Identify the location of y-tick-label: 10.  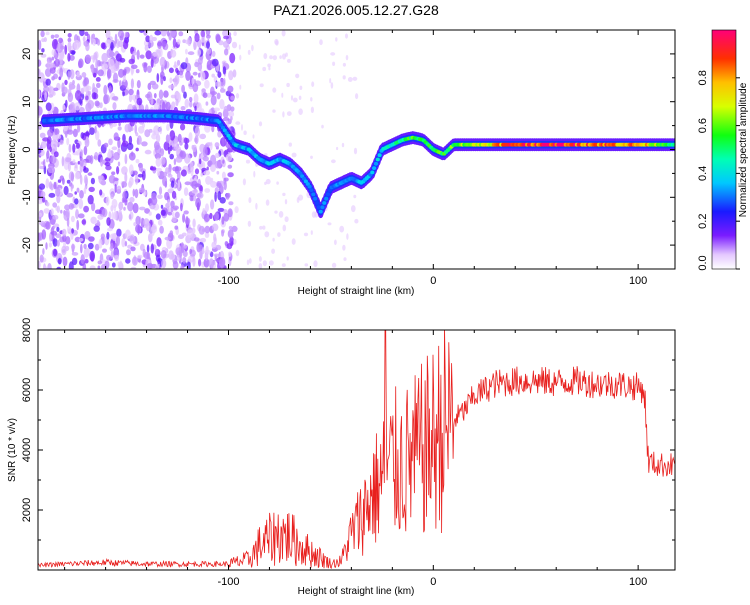
(27, 102).